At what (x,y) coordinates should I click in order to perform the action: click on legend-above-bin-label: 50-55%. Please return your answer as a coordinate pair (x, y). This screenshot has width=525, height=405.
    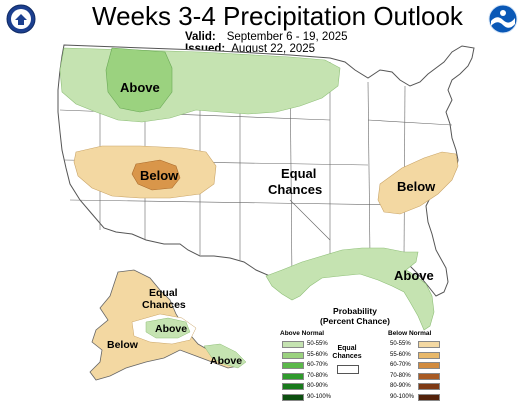
    Looking at the image, I should click on (317, 344).